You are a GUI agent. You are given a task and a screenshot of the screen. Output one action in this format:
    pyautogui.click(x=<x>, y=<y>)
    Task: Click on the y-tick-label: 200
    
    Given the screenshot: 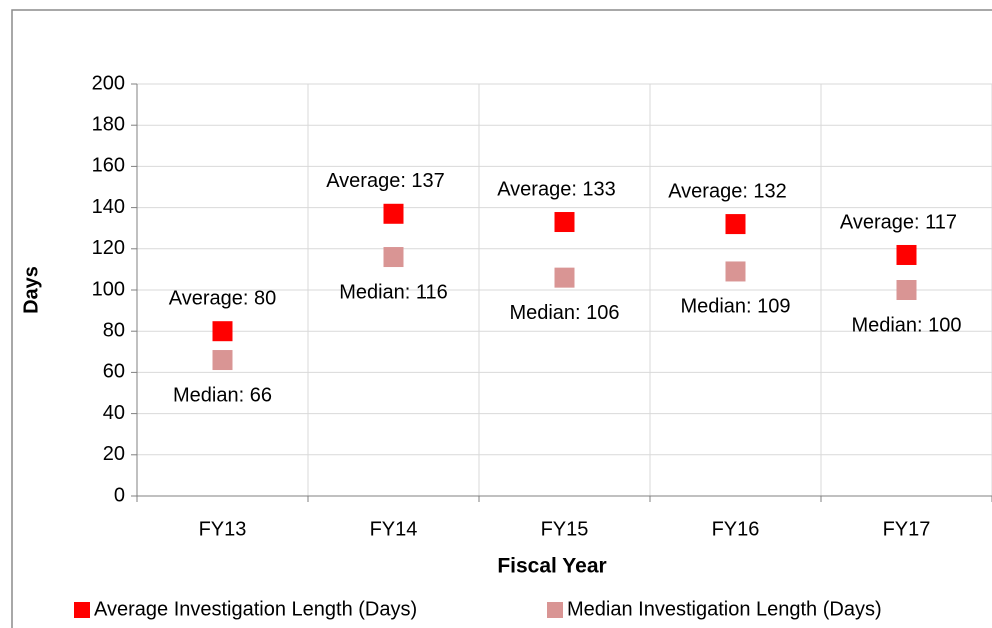 What is the action you would take?
    pyautogui.click(x=108, y=83)
    